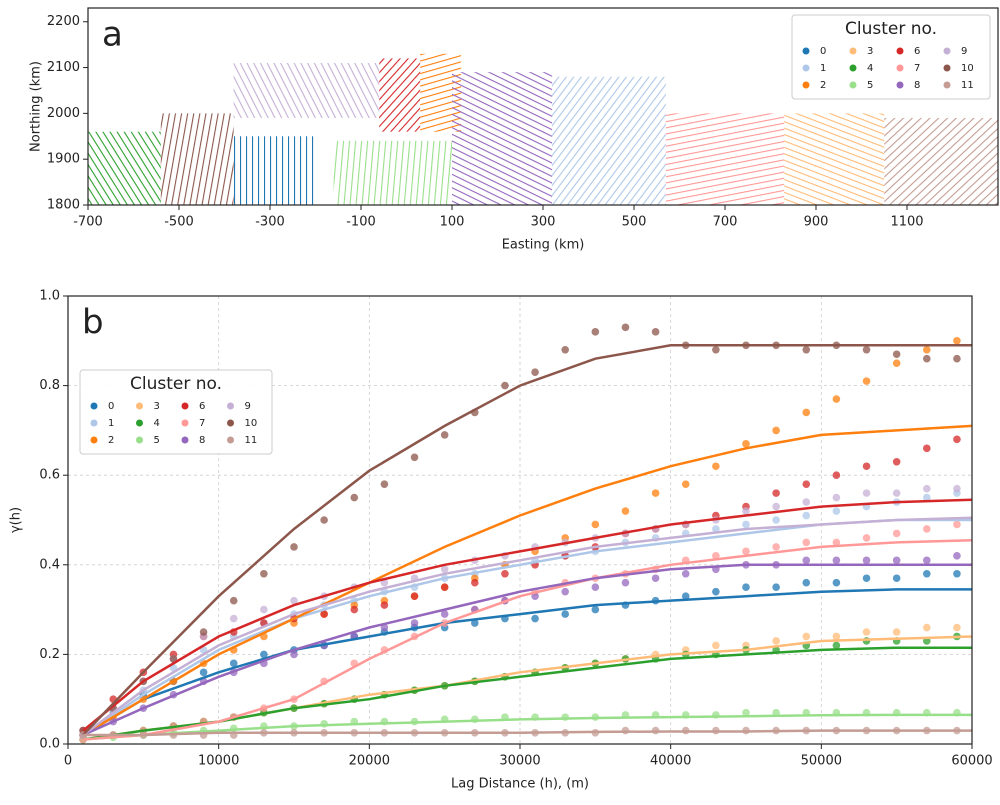 The image size is (1000, 805). Describe the element at coordinates (63, 159) in the screenshot. I see `y-tick-label: 1900` at that location.